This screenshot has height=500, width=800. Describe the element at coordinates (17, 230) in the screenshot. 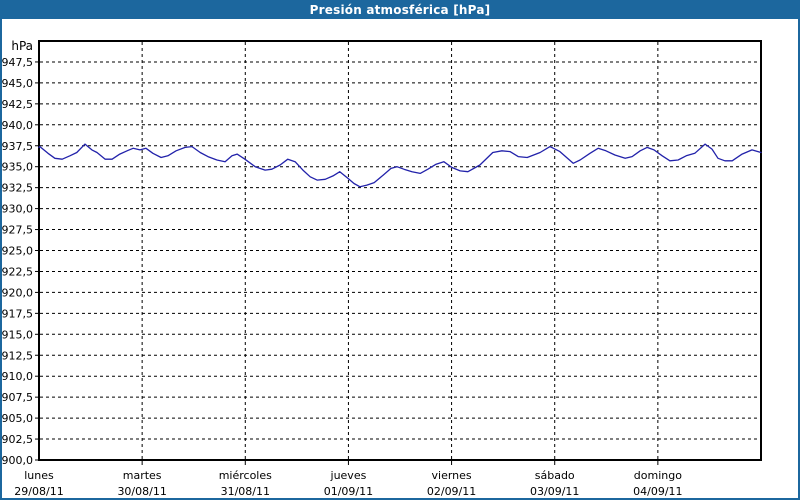

I see `svg-text: 927,5` at that location.